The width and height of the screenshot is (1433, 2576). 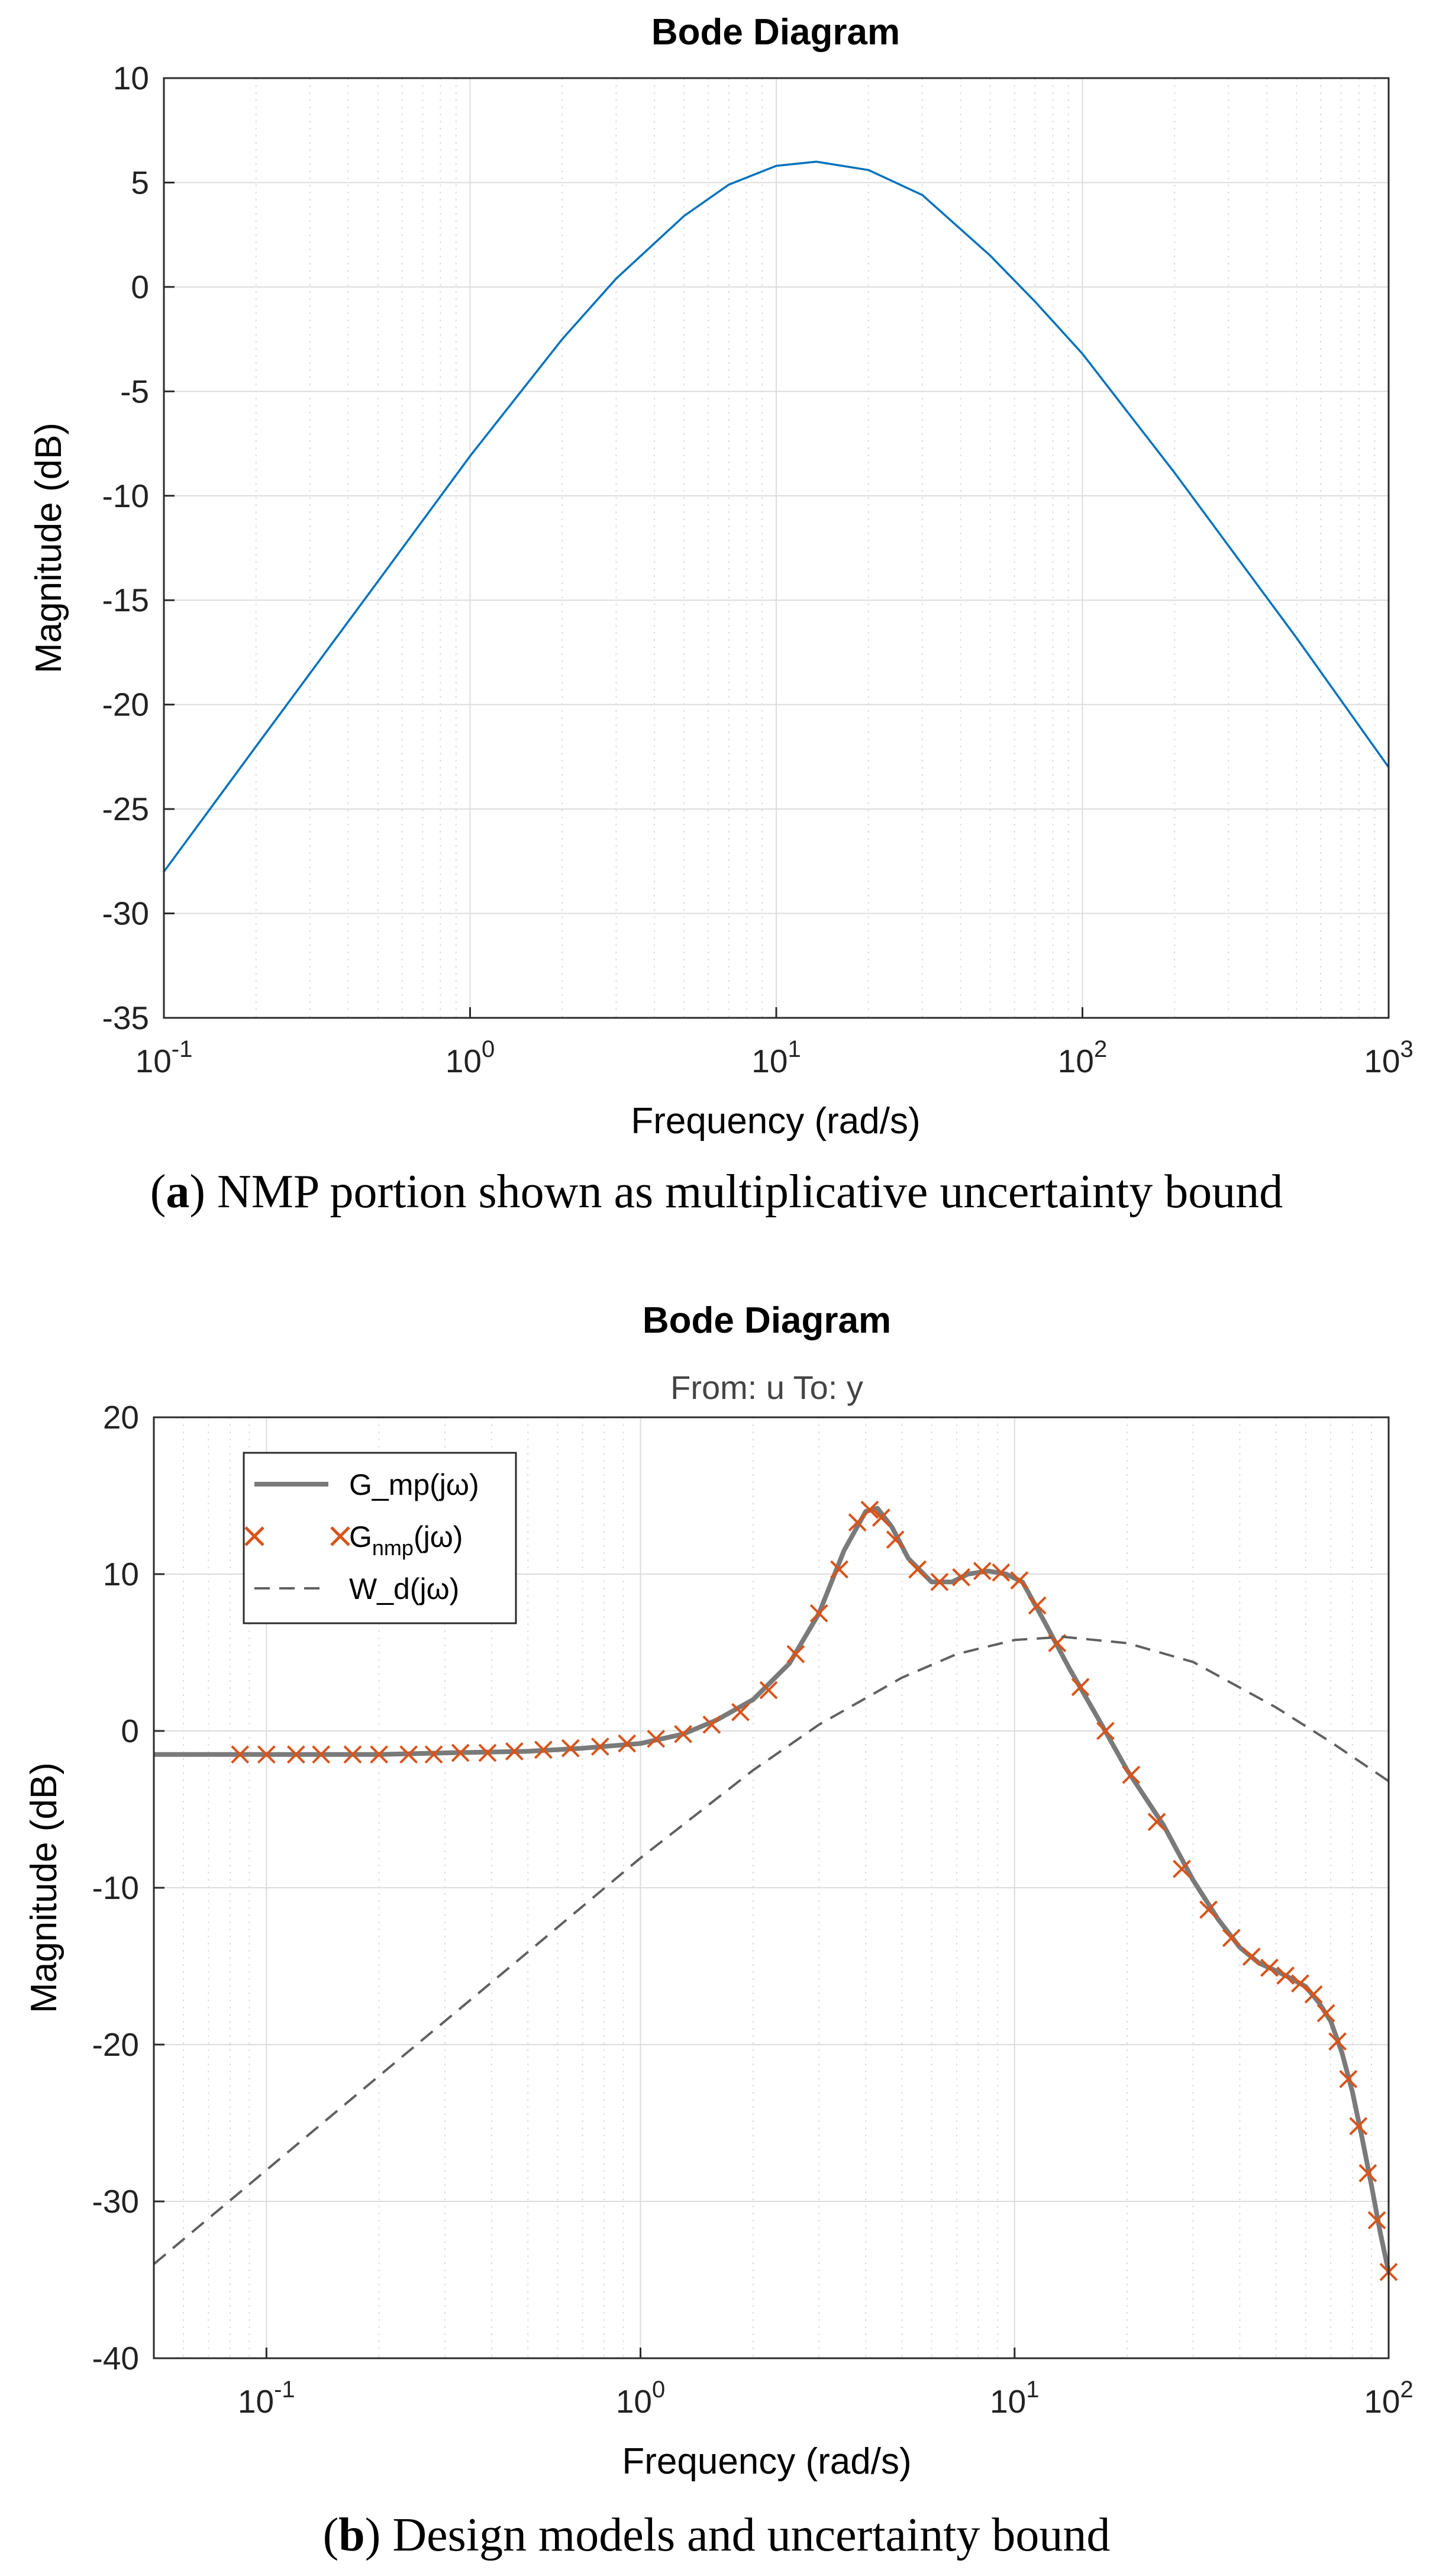 What do you see at coordinates (404, 1588) in the screenshot?
I see `legend-wd-label: W_d(jω)` at bounding box center [404, 1588].